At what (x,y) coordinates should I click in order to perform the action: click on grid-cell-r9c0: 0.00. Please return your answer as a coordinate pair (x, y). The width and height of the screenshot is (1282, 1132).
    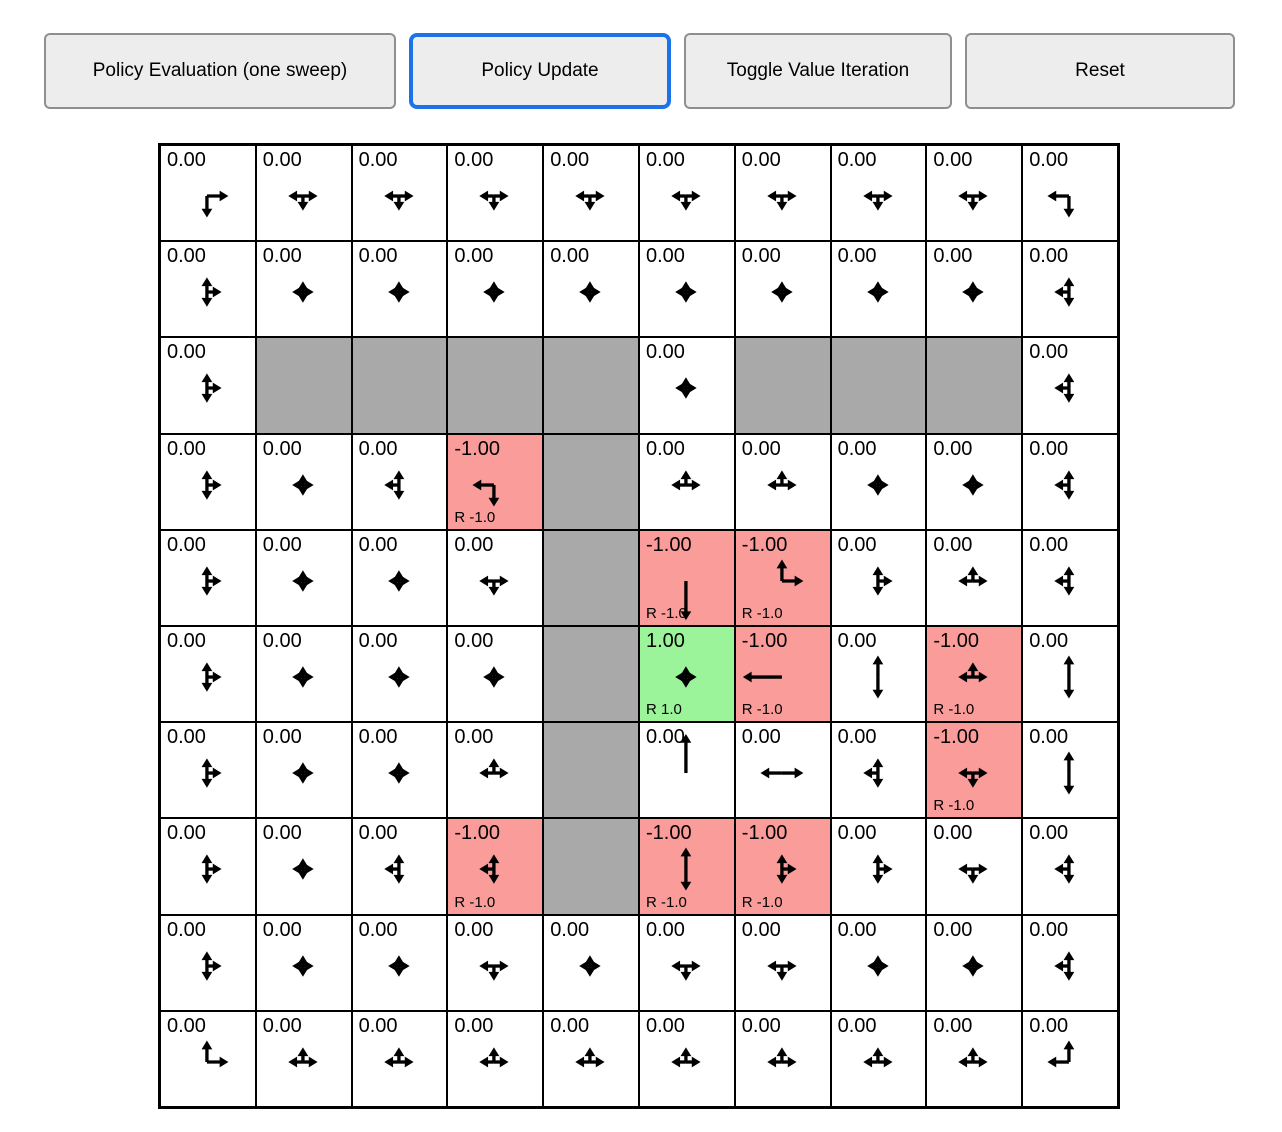
    Looking at the image, I should click on (208, 1058).